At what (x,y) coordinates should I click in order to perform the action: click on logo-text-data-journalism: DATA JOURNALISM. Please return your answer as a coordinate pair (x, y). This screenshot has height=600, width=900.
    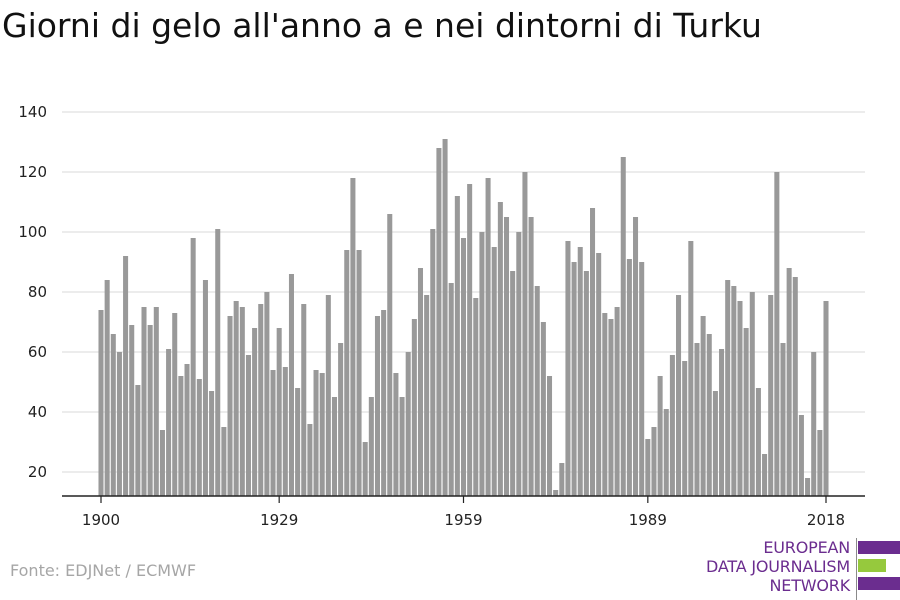
    Looking at the image, I should click on (778, 566).